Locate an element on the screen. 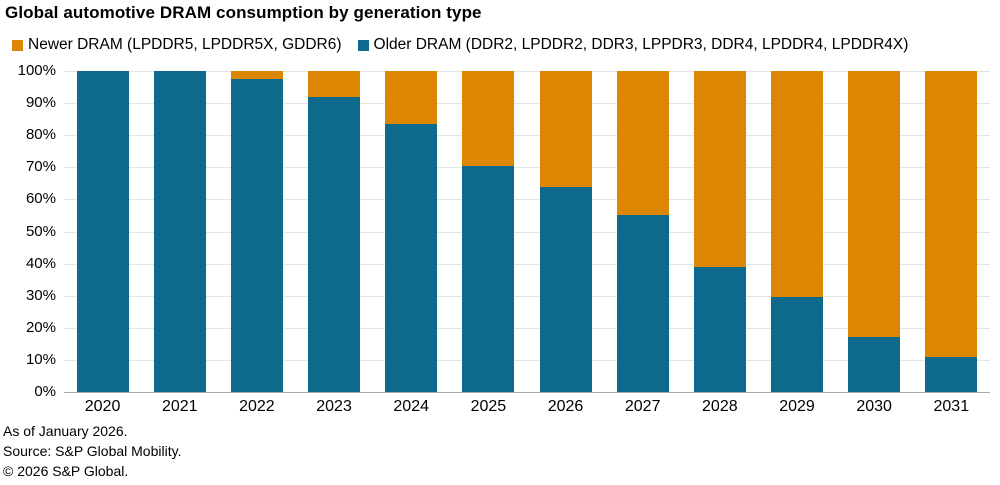  bar-group-2026 is located at coordinates (565, 231).